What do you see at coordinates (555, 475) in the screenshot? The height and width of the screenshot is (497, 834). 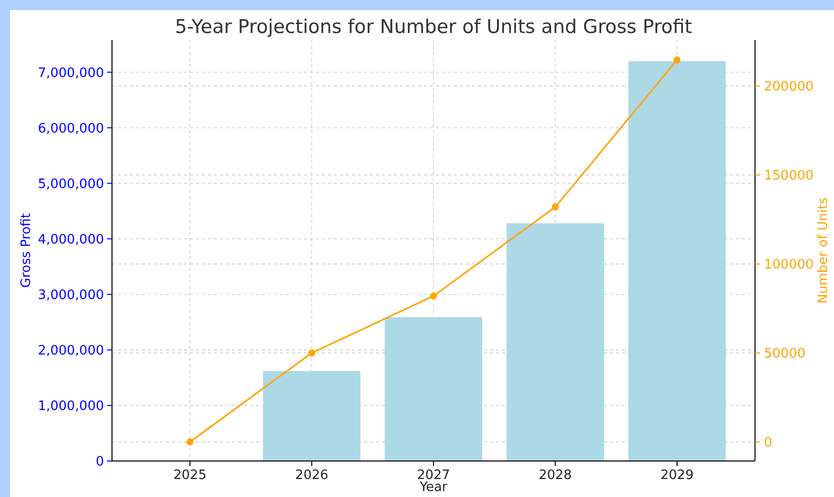 I see `x-tick-label: 2028` at bounding box center [555, 475].